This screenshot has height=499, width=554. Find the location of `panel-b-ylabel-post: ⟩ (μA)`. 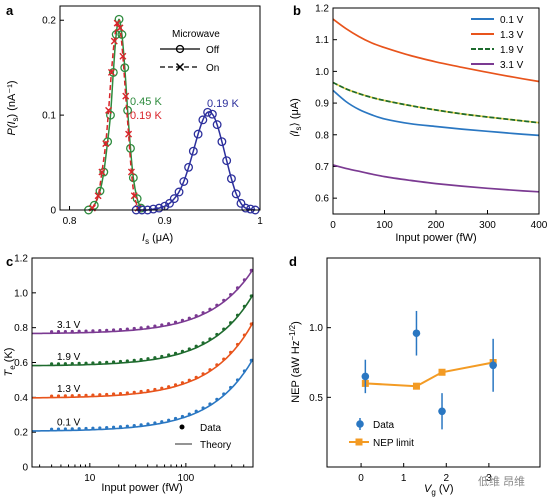

panel-b-ylabel-post: ⟩ (μA) is located at coordinates (295, 112).